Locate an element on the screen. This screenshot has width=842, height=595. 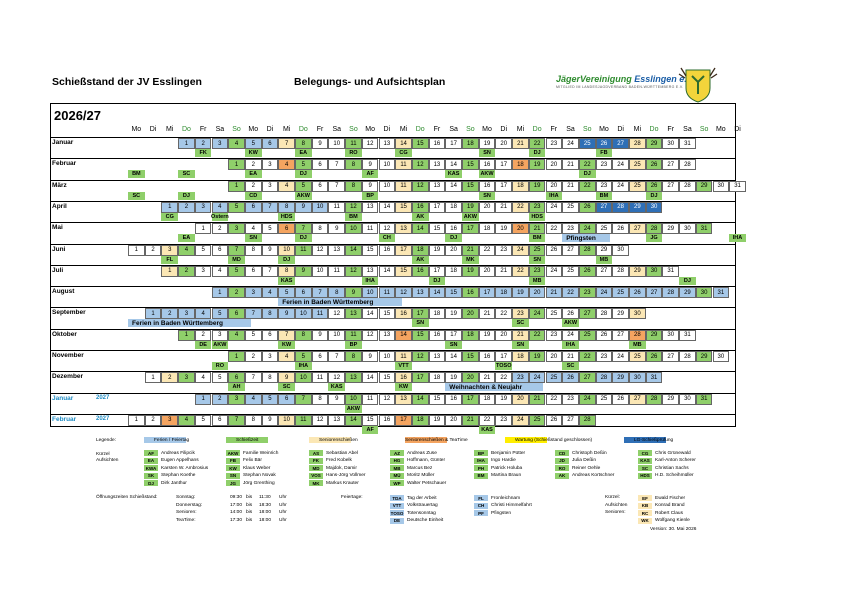
day-cell: 15 is located at coordinates (387, 378).